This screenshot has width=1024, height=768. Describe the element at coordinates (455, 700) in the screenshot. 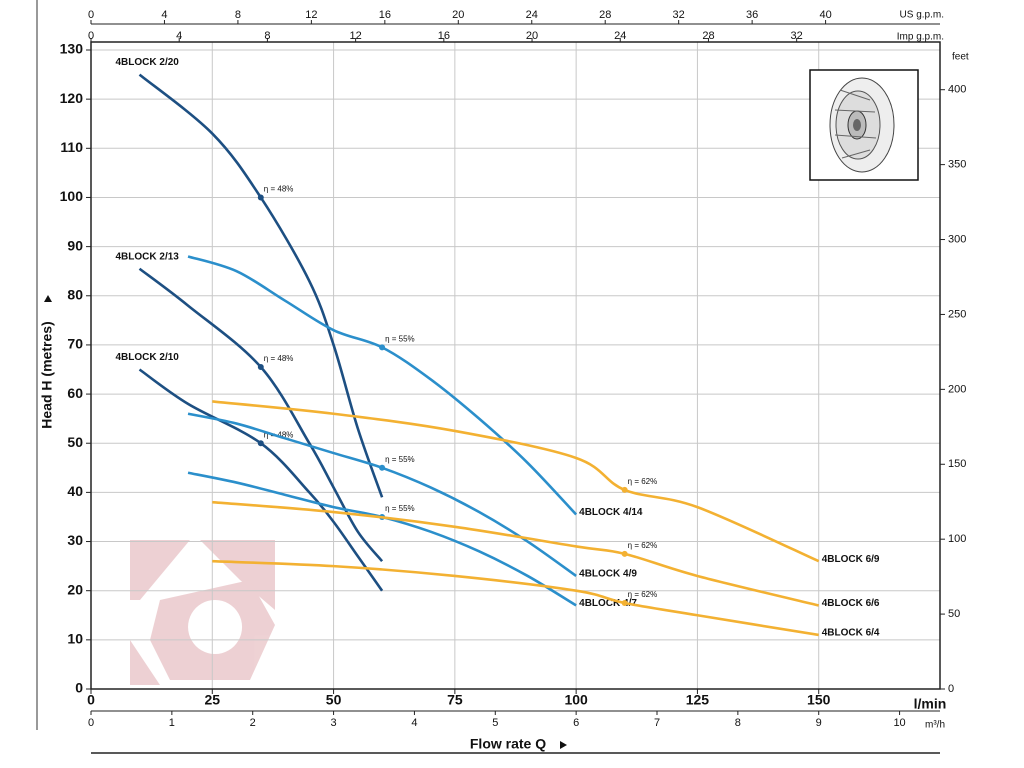

I see `x-tick-label: 75` at that location.